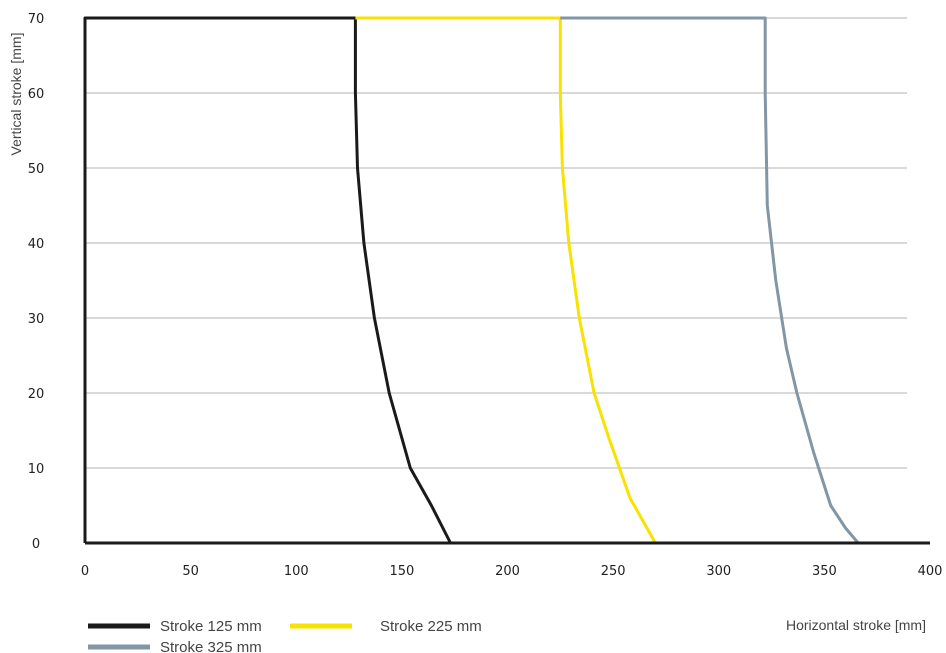 The width and height of the screenshot is (946, 653). What do you see at coordinates (401, 571) in the screenshot?
I see `x-tick-label: 150` at bounding box center [401, 571].